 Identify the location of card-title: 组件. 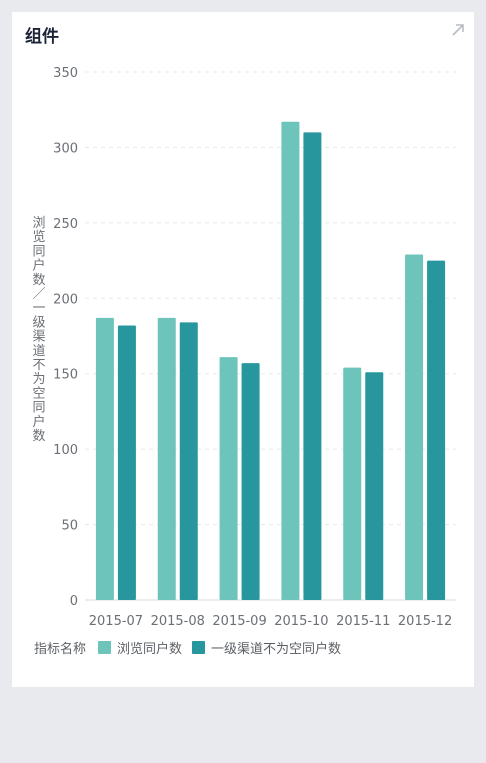
(42, 37).